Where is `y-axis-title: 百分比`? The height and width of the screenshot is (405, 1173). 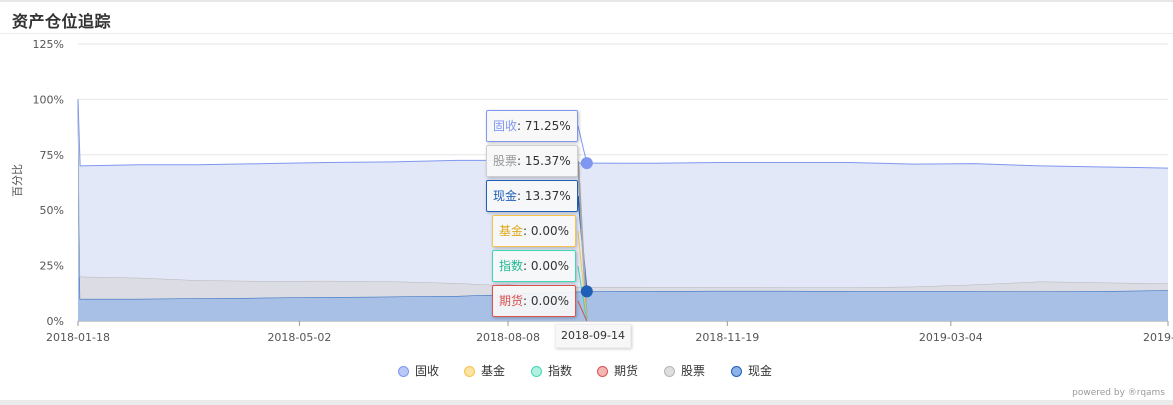 y-axis-title: 百分比 is located at coordinates (17, 180).